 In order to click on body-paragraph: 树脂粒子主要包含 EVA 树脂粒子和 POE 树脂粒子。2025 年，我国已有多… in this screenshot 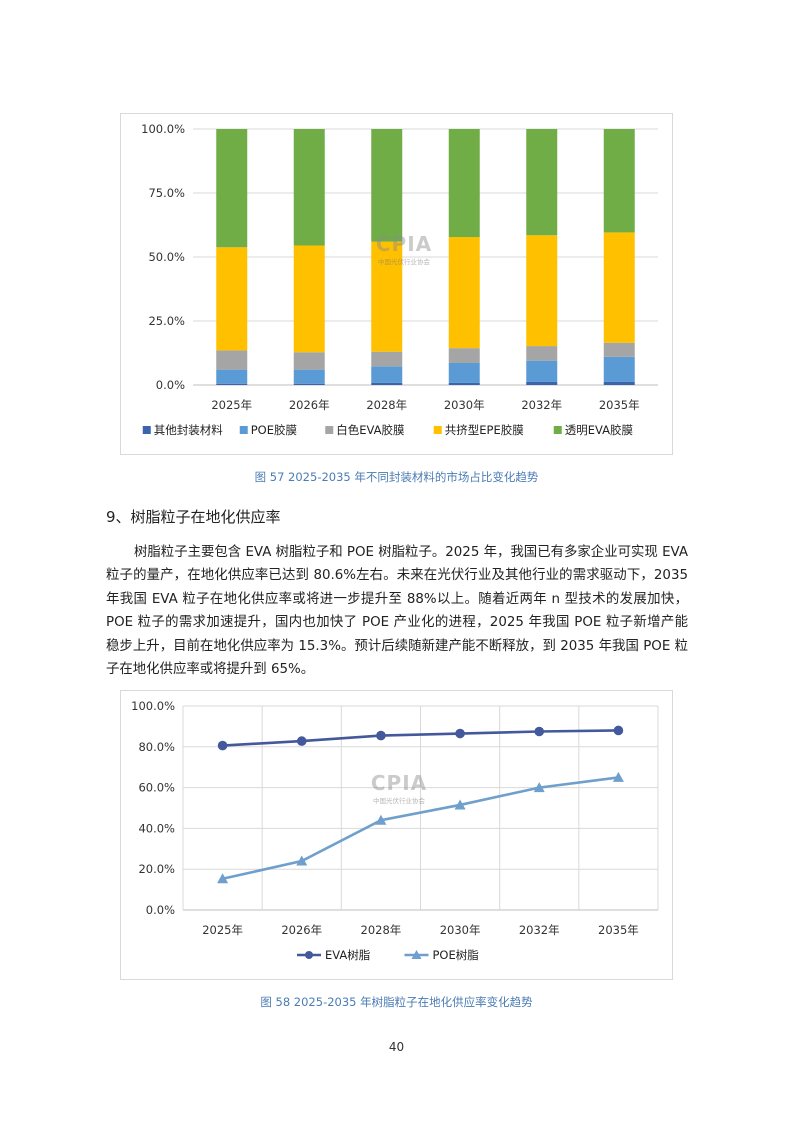, I will do `click(397, 611)`.